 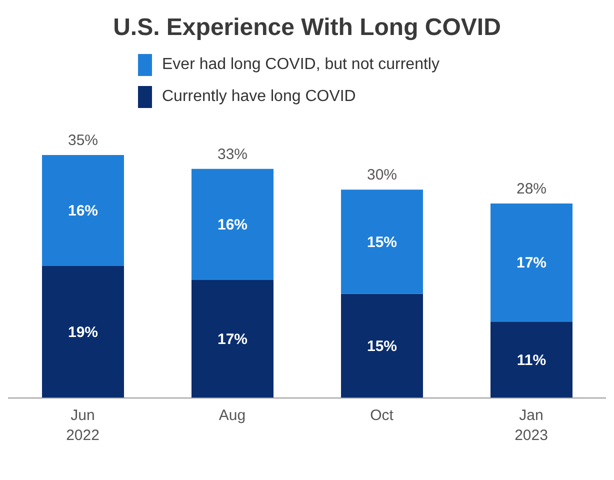 I want to click on data-label: 11%, so click(x=531, y=360).